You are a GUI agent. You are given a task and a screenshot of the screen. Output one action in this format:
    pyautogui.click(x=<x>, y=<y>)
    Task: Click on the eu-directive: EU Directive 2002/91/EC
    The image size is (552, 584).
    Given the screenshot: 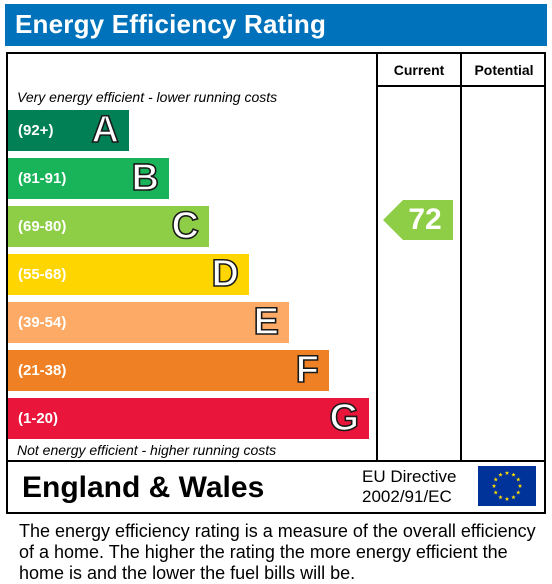 What is the action you would take?
    pyautogui.click(x=409, y=487)
    